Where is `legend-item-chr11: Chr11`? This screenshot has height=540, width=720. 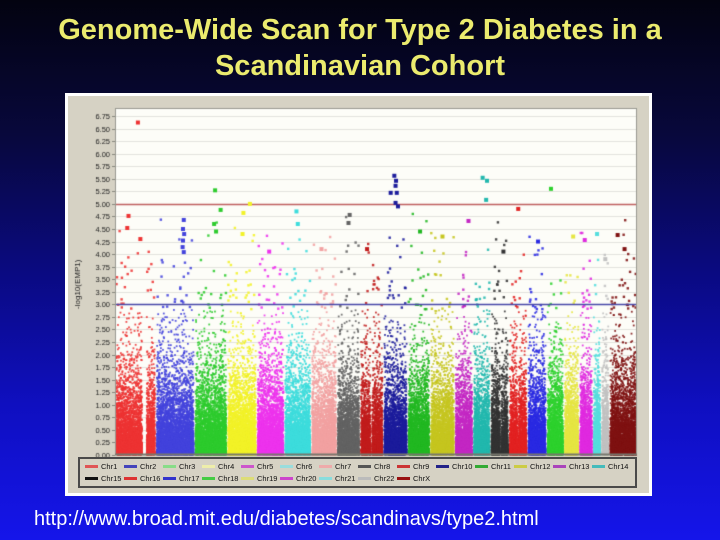
legend-item-chr11: Chr11 is located at coordinates (494, 466).